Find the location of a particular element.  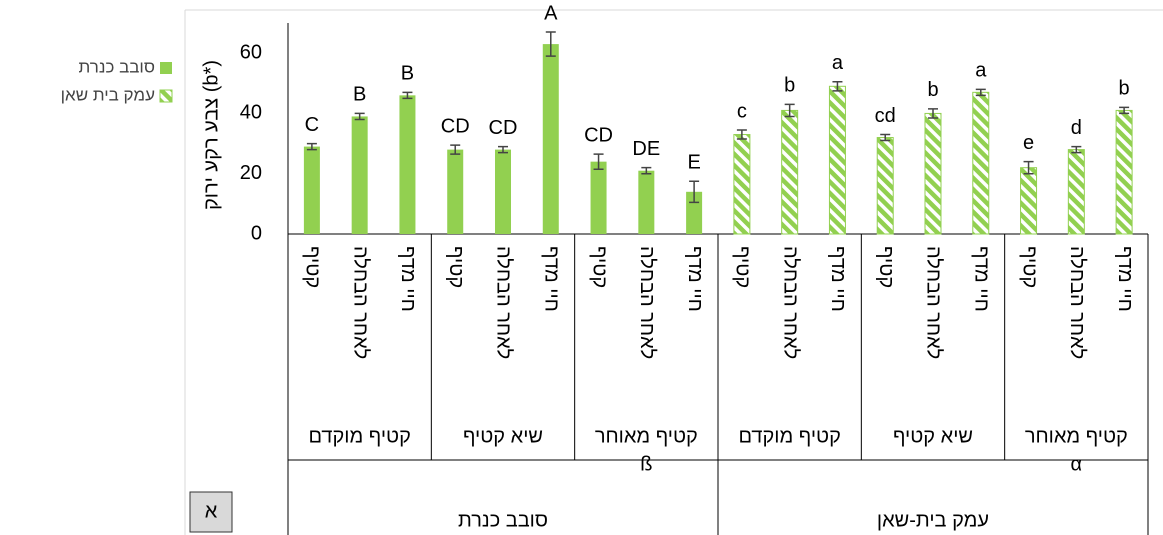

panel-box is located at coordinates (211, 512).